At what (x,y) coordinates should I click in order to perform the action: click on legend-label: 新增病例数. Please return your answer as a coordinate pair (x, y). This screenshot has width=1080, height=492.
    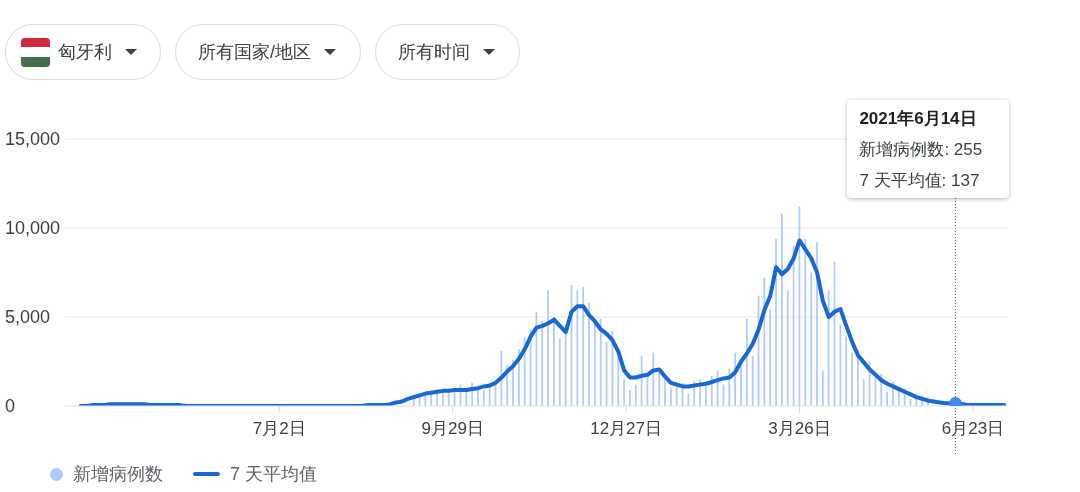
    Looking at the image, I should click on (118, 474).